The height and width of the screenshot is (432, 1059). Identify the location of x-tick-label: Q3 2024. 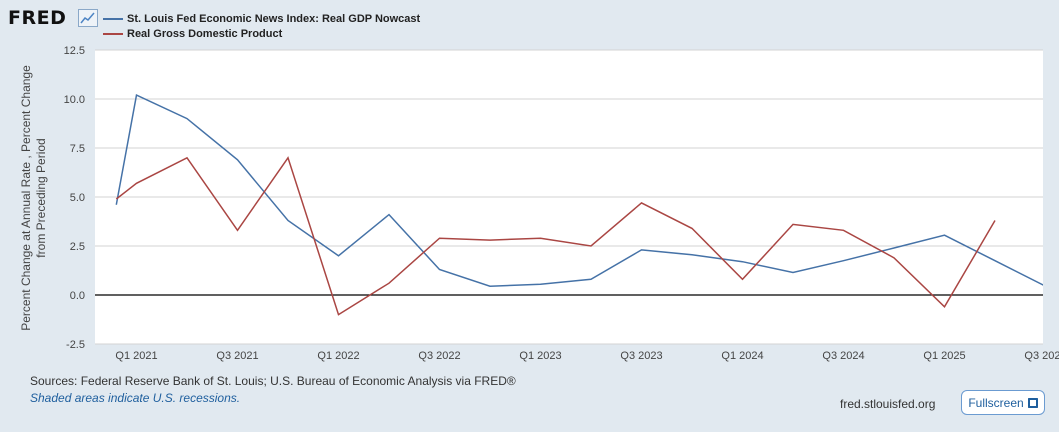
(843, 356).